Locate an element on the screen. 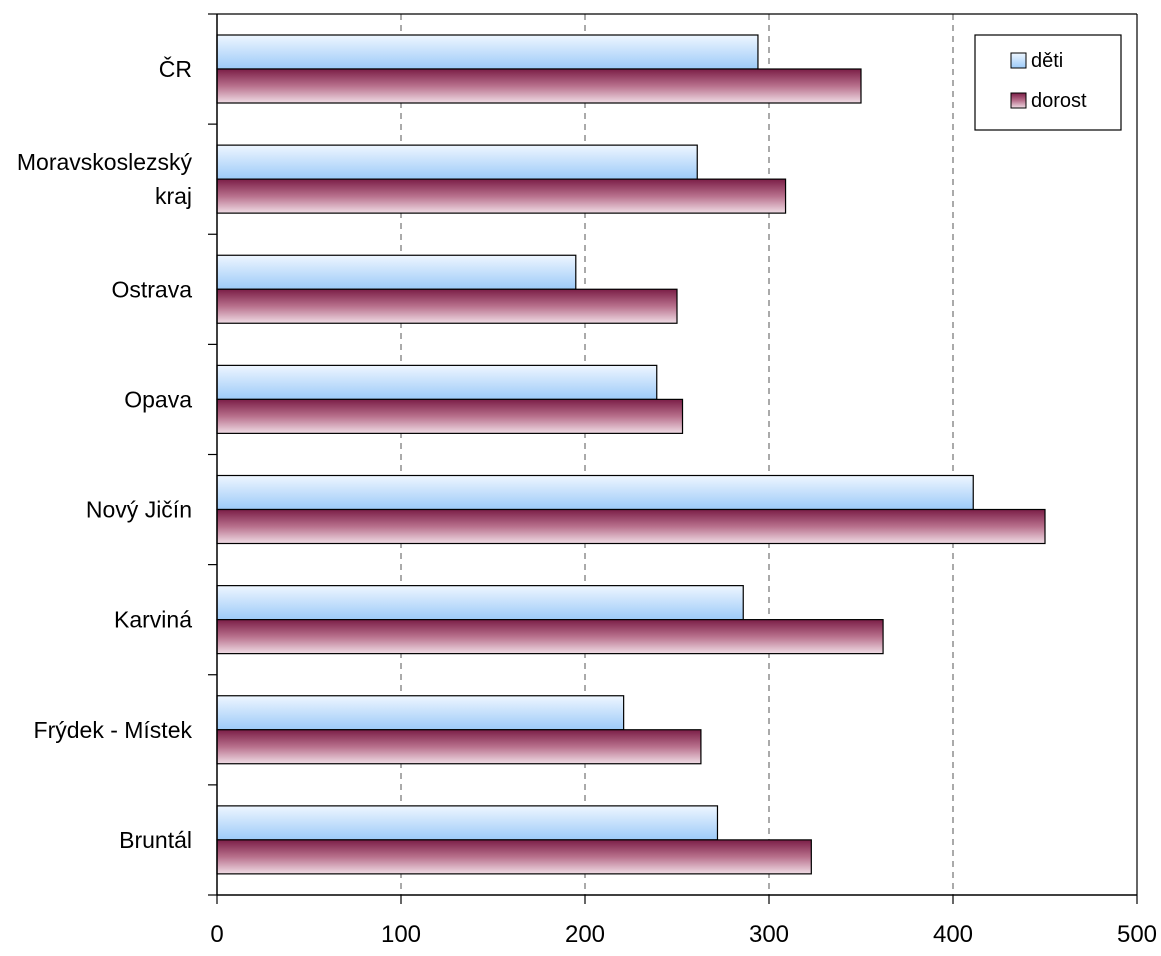 This screenshot has width=1161, height=956. category-label: Ostrava is located at coordinates (151, 289).